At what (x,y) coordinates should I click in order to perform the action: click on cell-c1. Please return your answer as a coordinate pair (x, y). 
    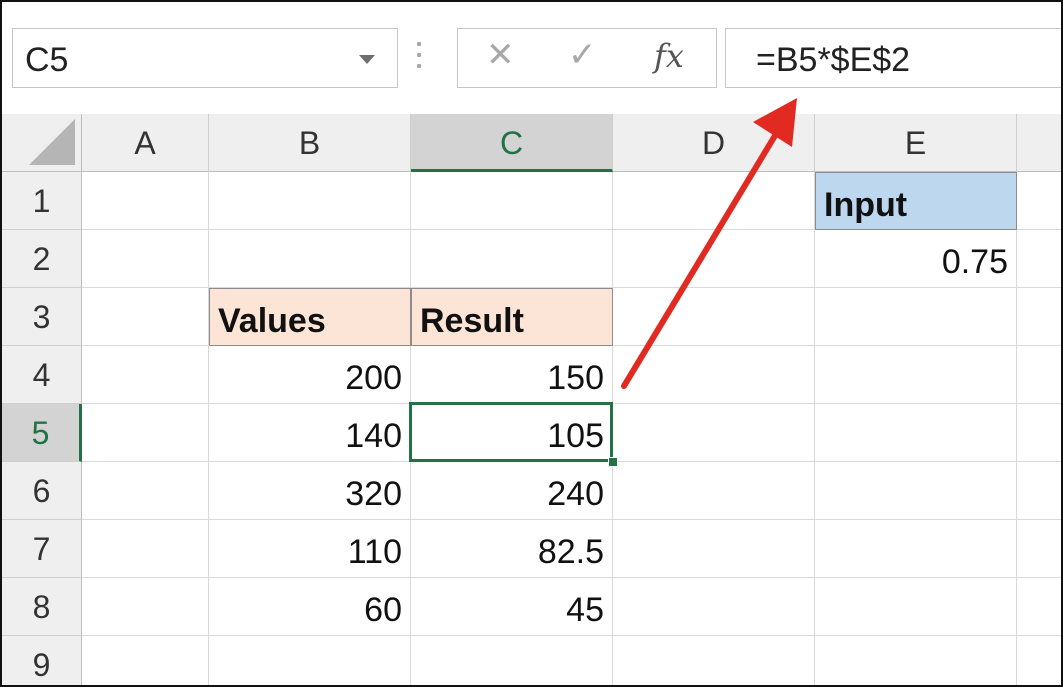
    Looking at the image, I should click on (512, 201).